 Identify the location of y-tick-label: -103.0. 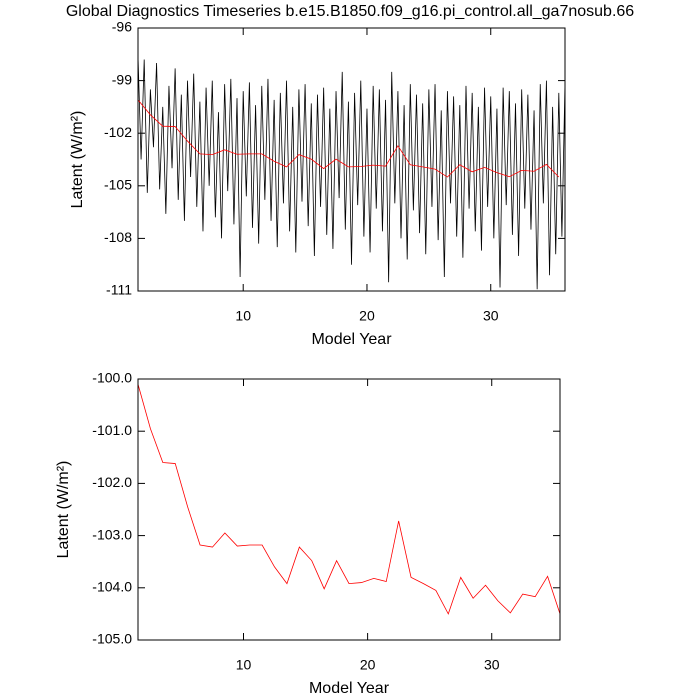
(112, 534).